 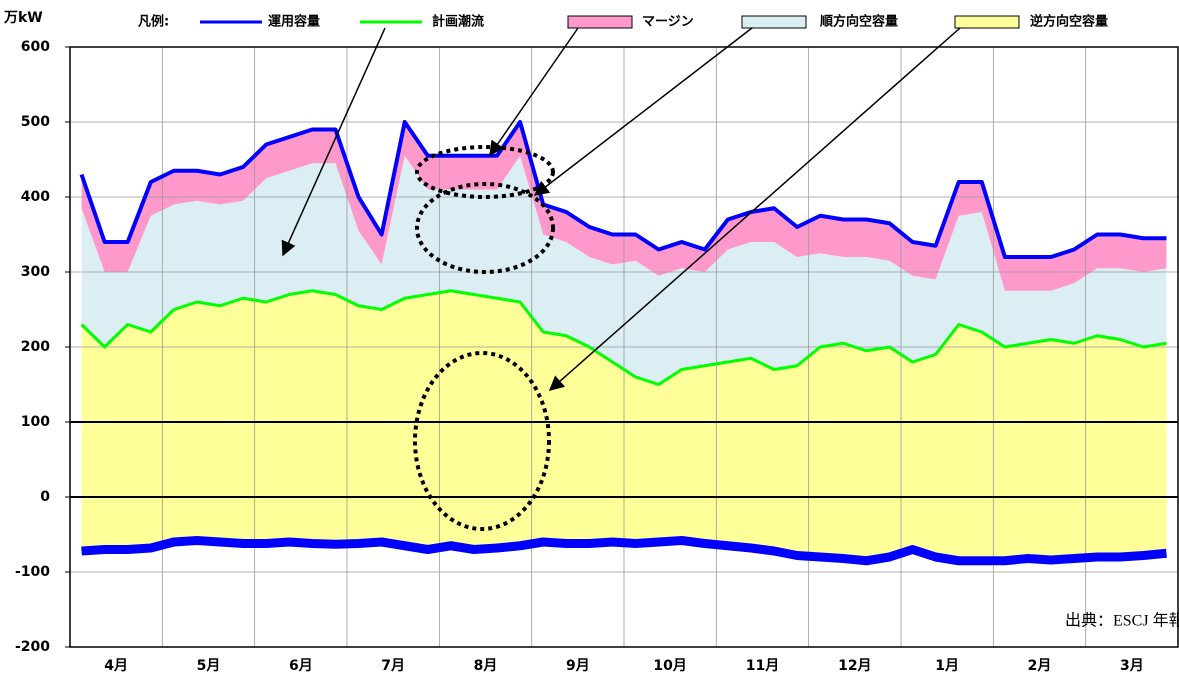 I want to click on y-tick-label: 300, so click(x=35, y=272).